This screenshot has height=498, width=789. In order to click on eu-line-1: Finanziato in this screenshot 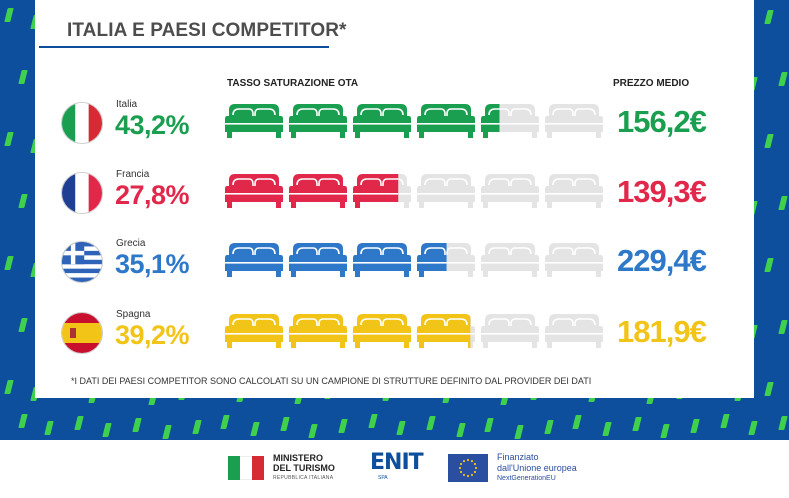, I will do `click(518, 457)`.